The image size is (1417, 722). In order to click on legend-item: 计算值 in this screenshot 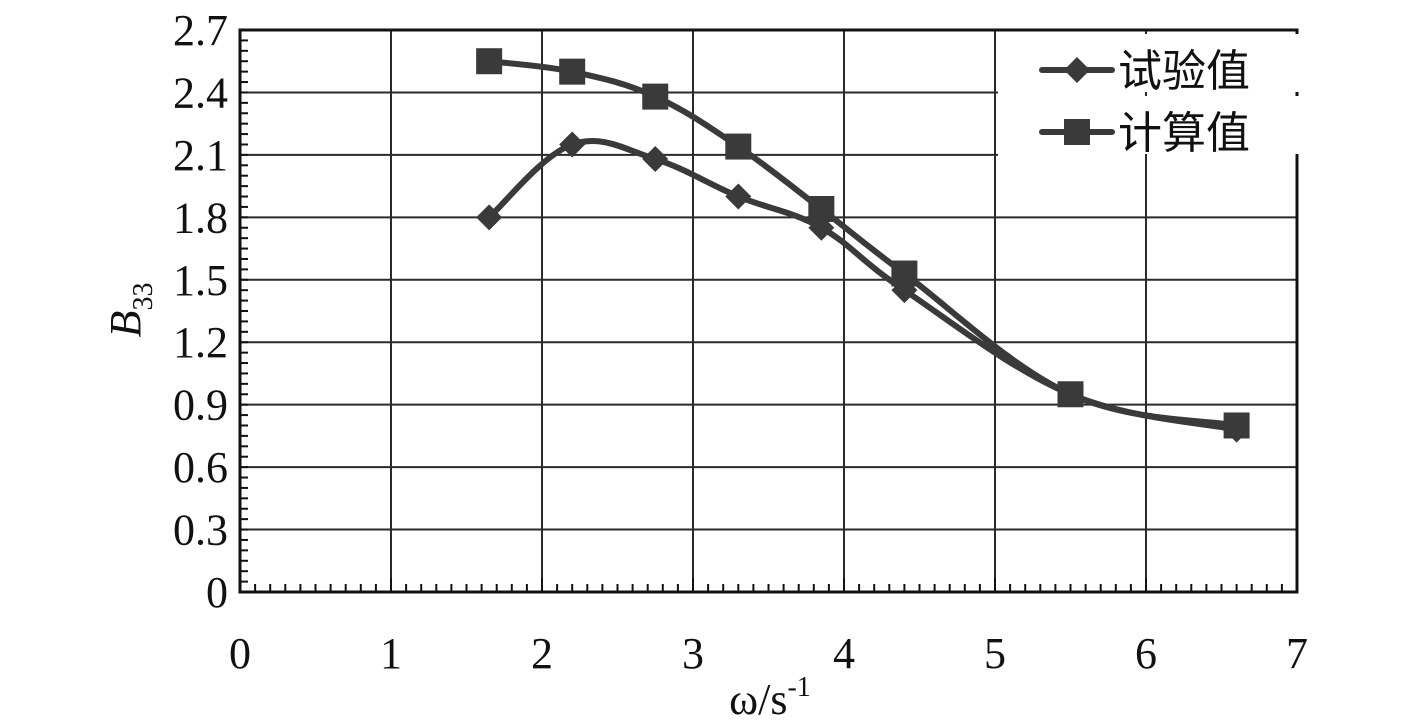, I will do `click(1155, 127)`.